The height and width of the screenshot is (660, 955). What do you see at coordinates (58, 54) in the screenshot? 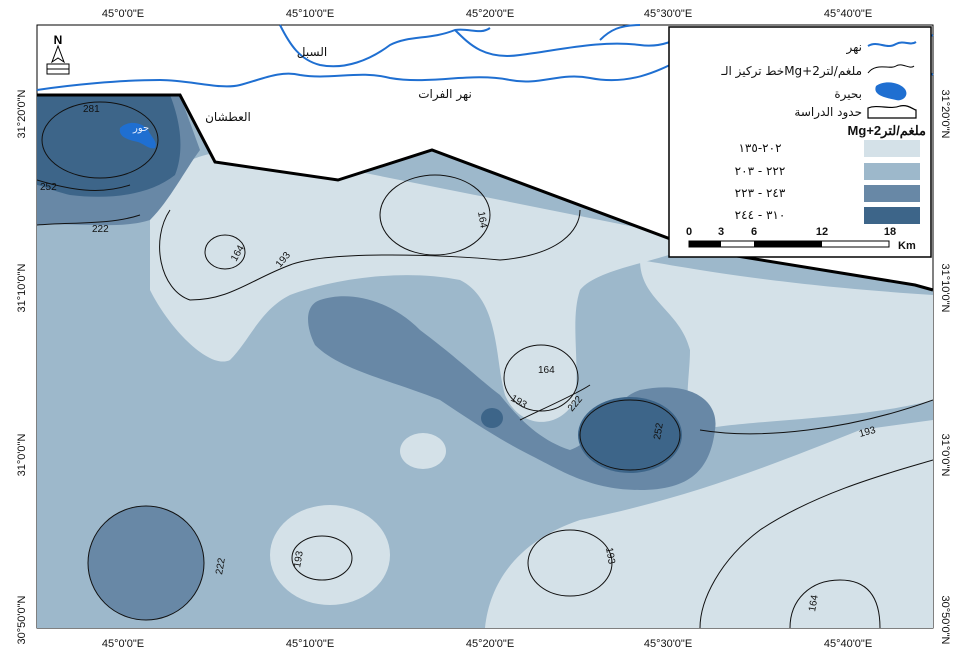
I see `north-arrow-icon: N` at bounding box center [58, 54].